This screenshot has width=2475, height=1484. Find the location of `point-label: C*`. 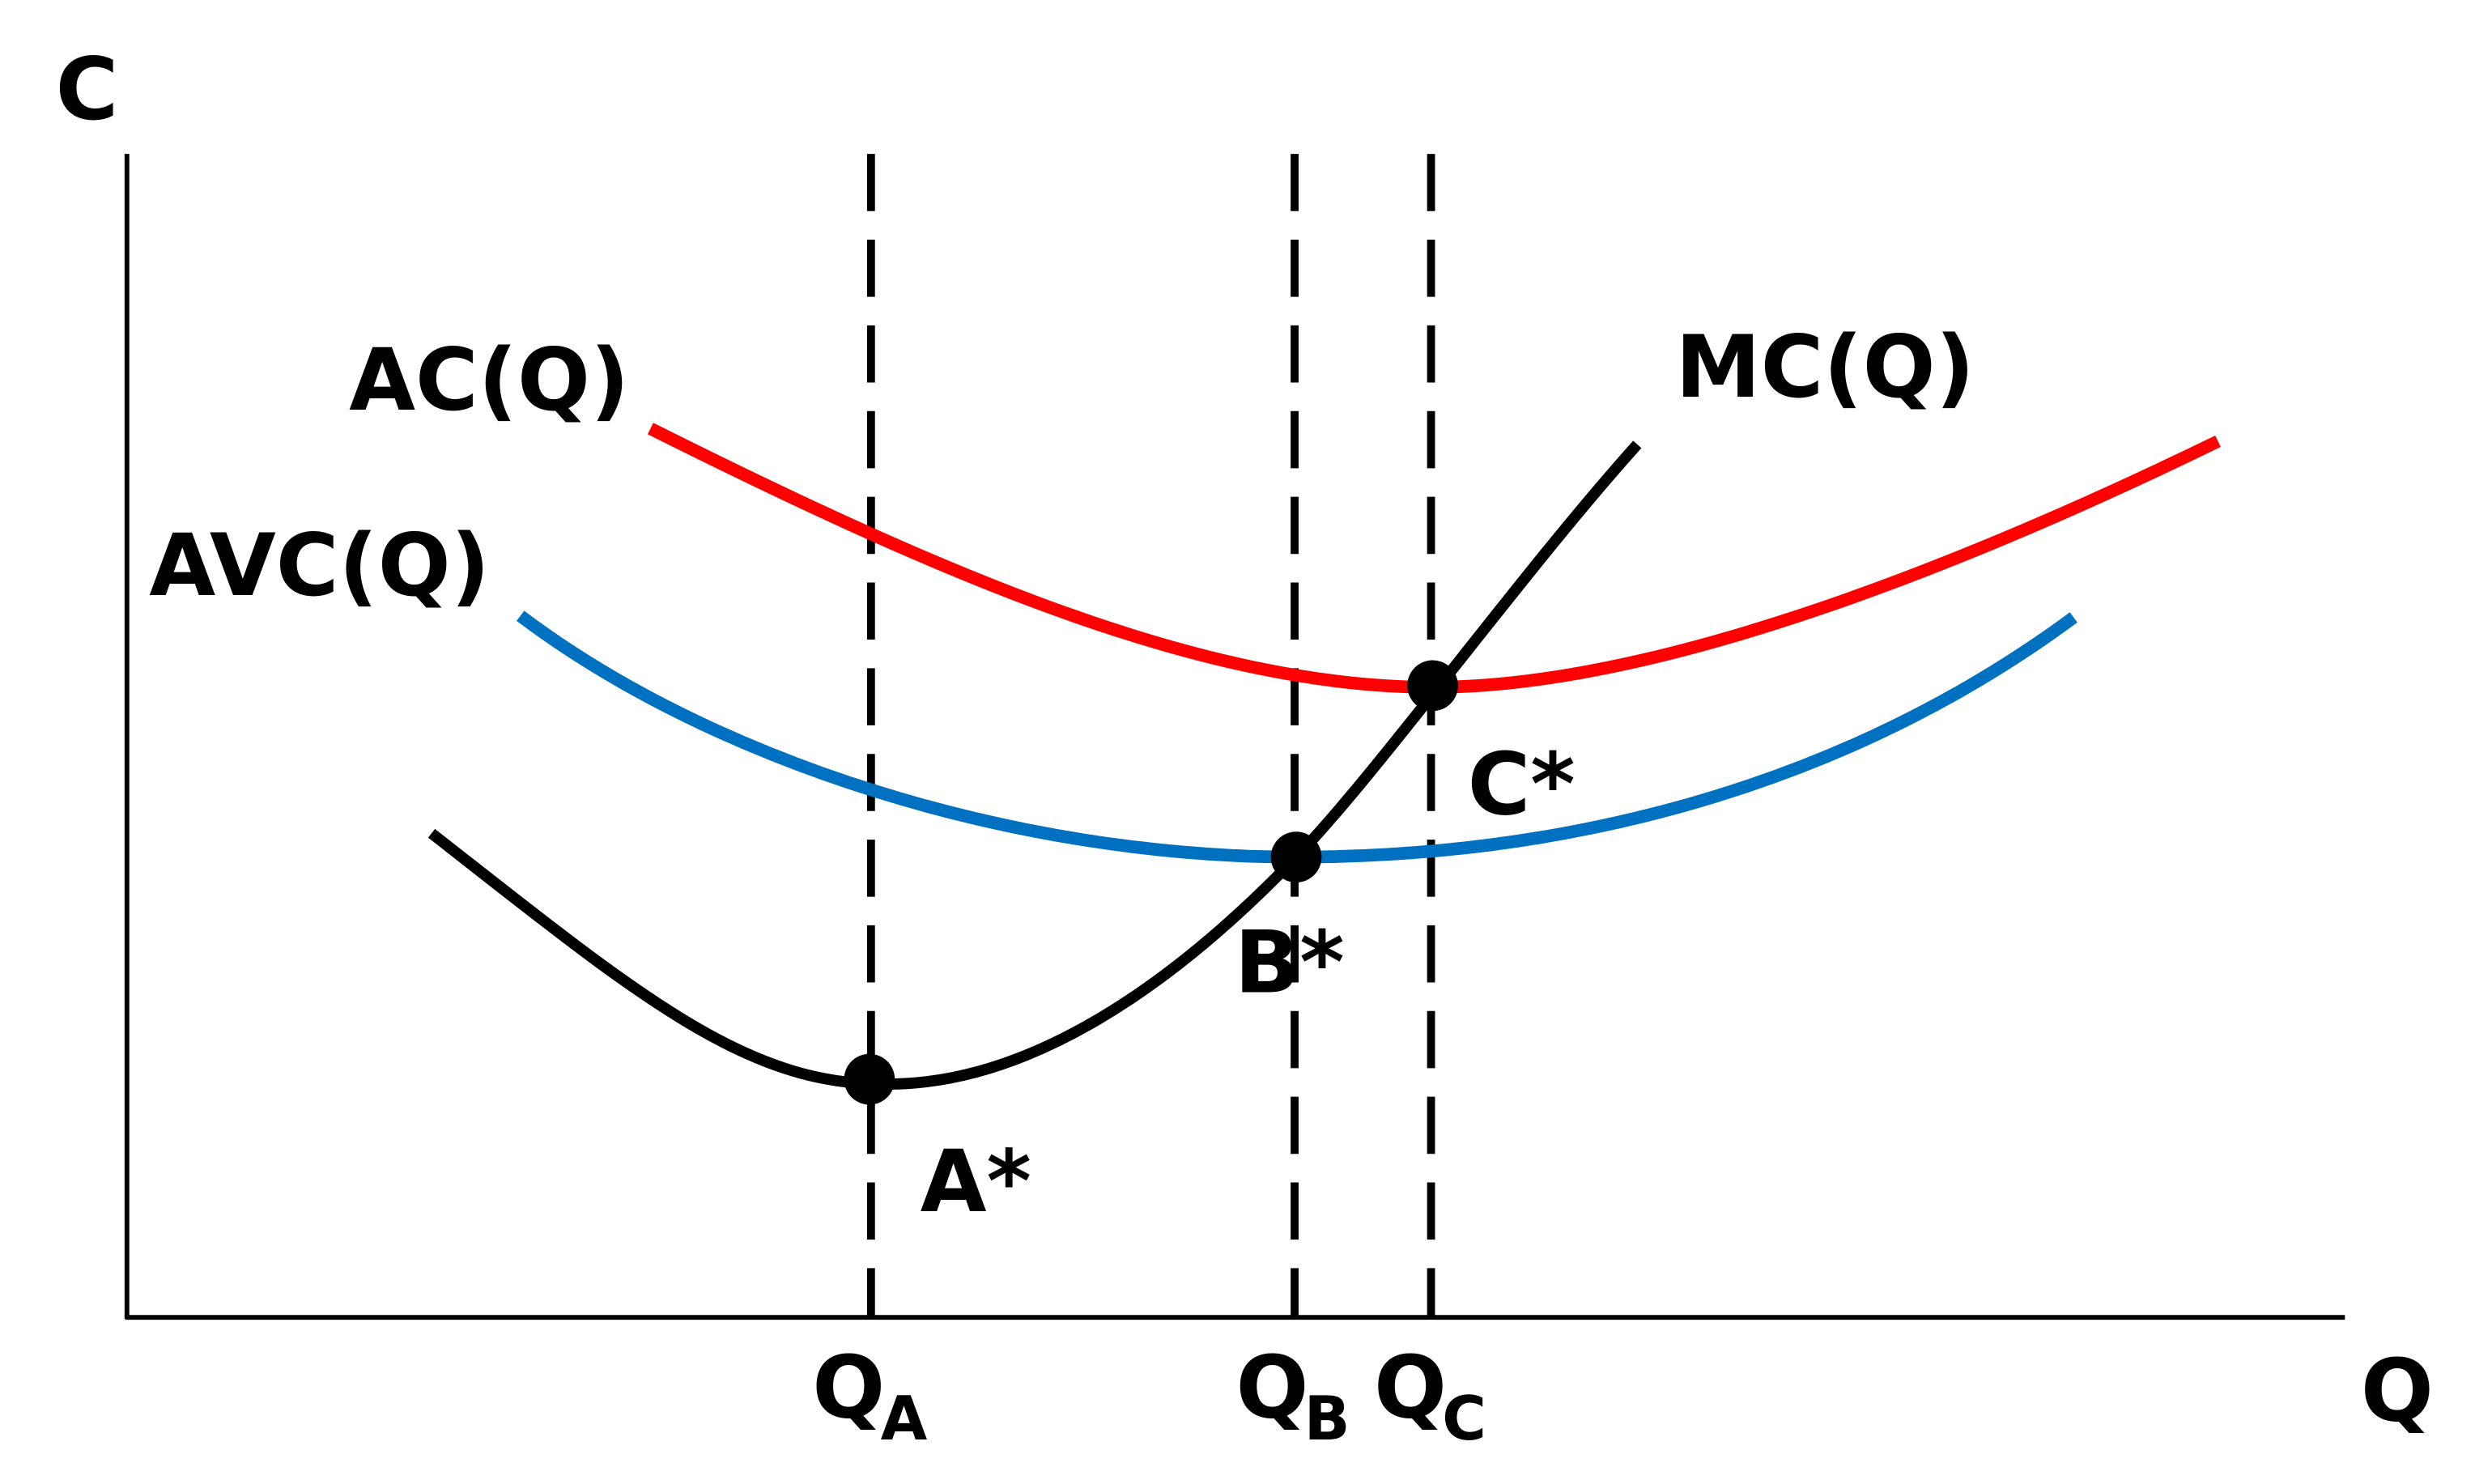

point-label: C* is located at coordinates (1522, 785).